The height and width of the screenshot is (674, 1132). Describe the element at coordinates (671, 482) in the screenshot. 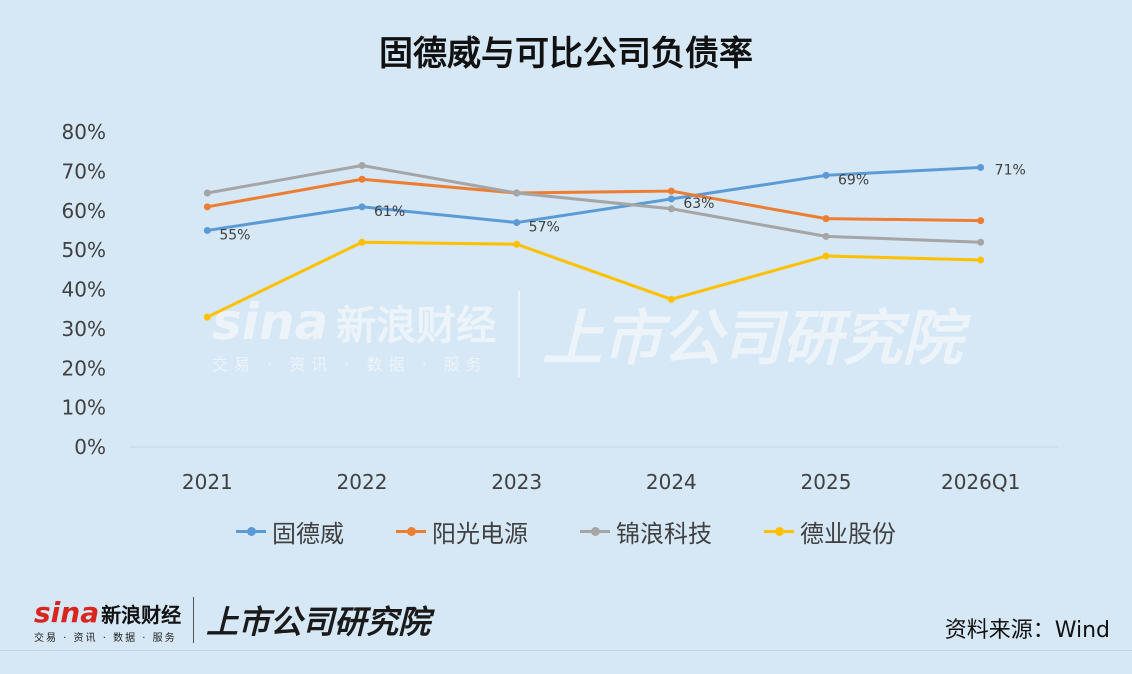

I see `x-tick-label: 2024` at that location.